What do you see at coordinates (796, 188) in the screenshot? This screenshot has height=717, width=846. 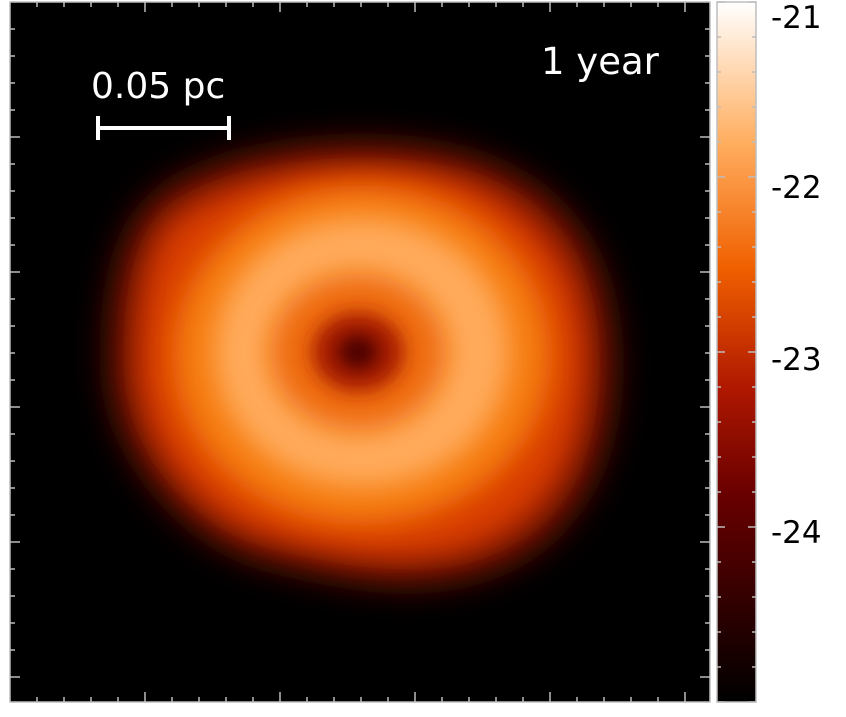 I see `colorbar-tick-label: -22` at bounding box center [796, 188].